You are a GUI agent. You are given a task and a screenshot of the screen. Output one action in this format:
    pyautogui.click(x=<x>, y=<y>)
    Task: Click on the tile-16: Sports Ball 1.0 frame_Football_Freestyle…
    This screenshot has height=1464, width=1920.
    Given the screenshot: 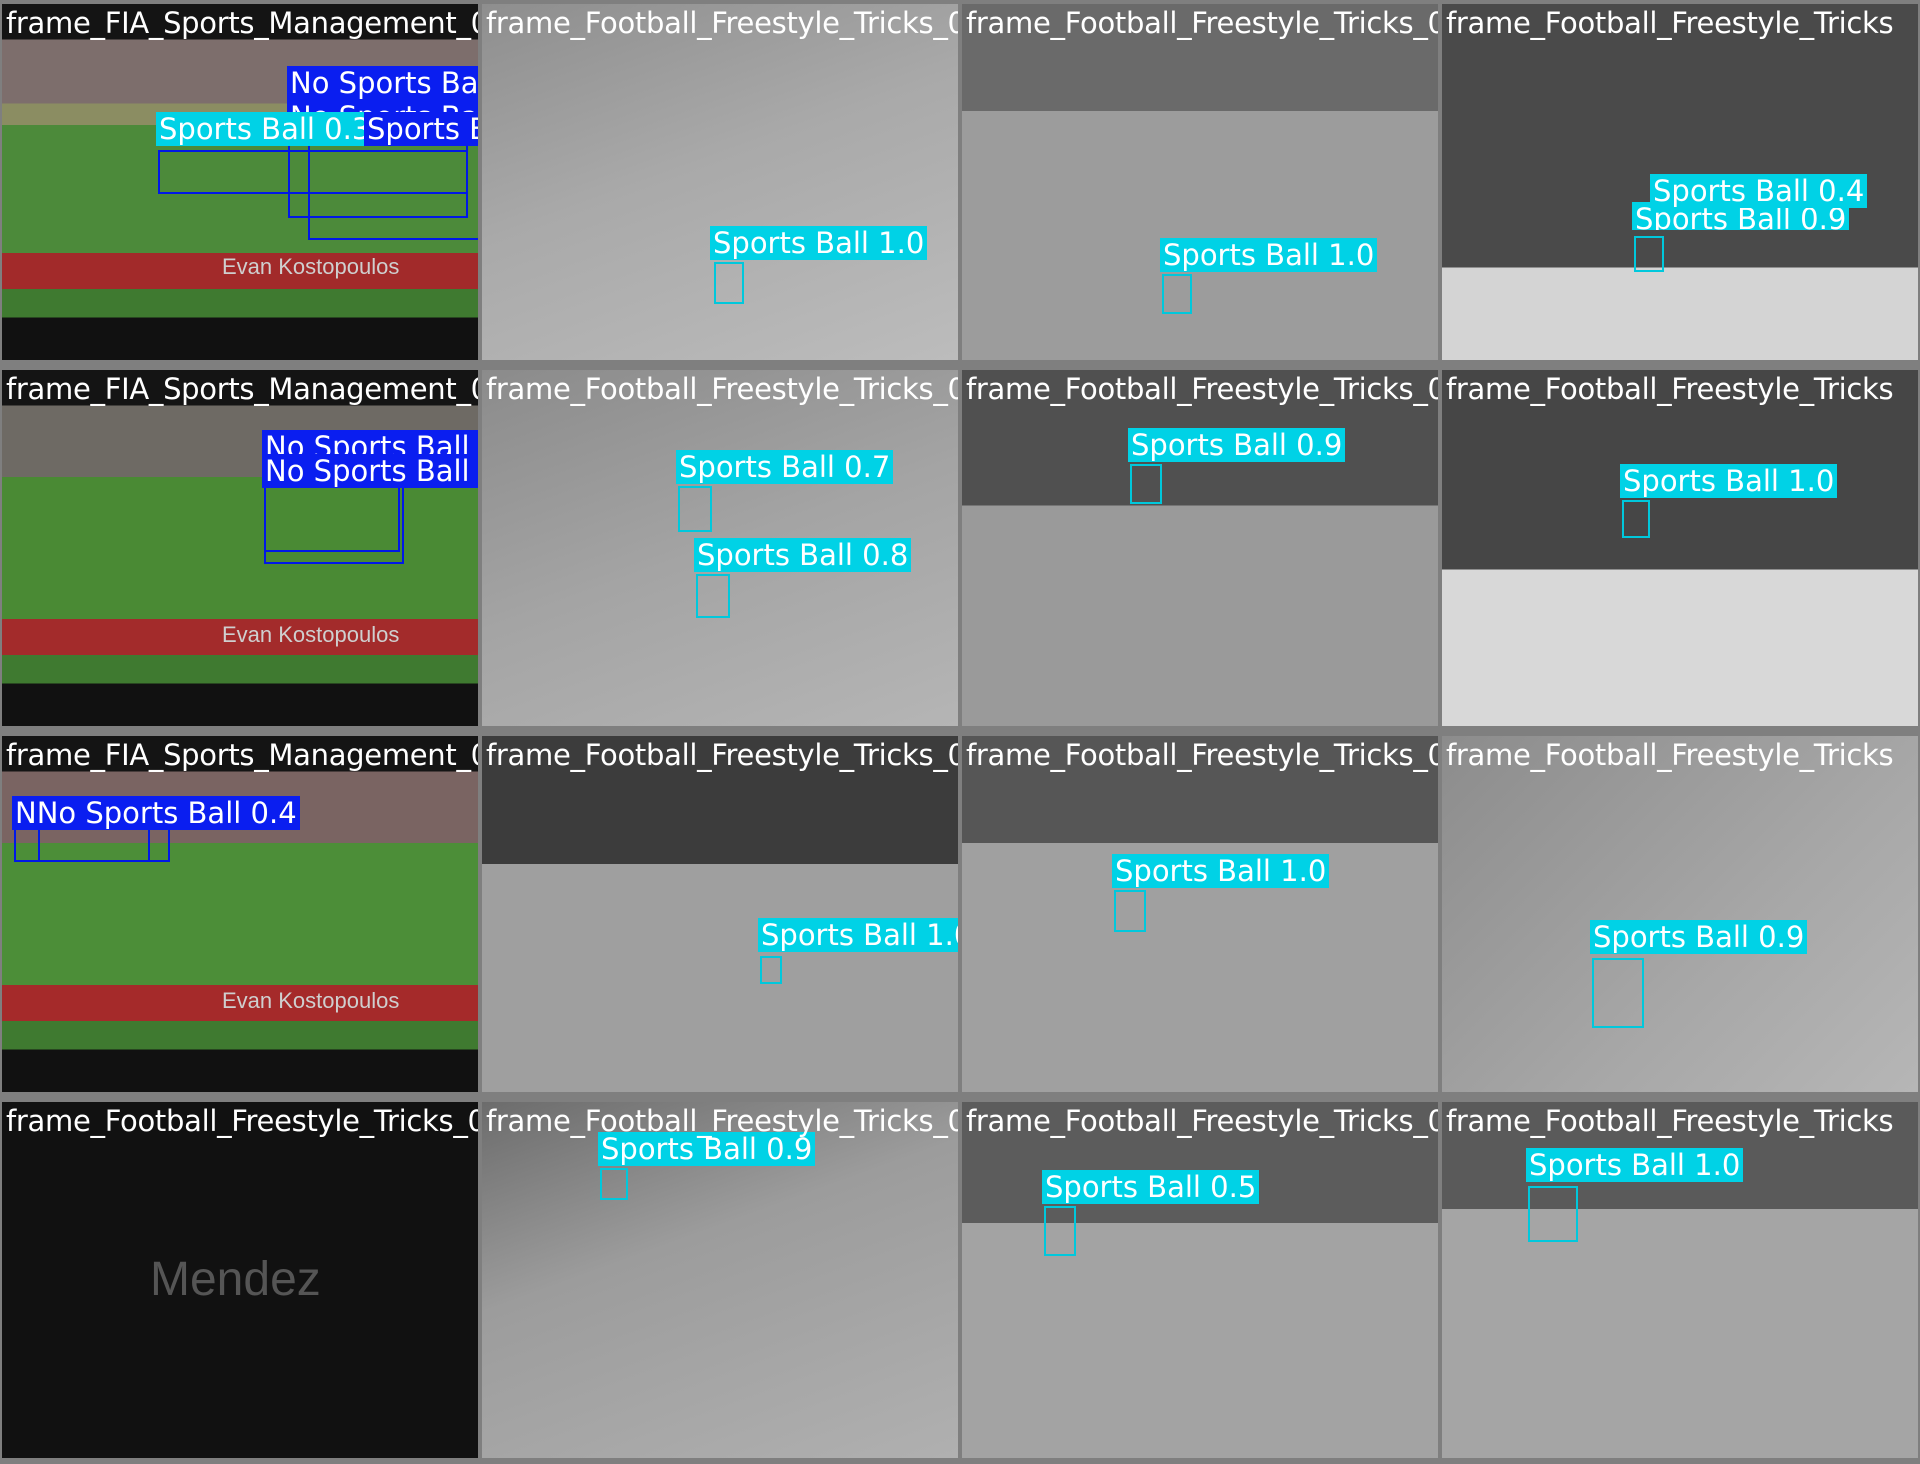 What is the action you would take?
    pyautogui.click(x=1680, y=1280)
    